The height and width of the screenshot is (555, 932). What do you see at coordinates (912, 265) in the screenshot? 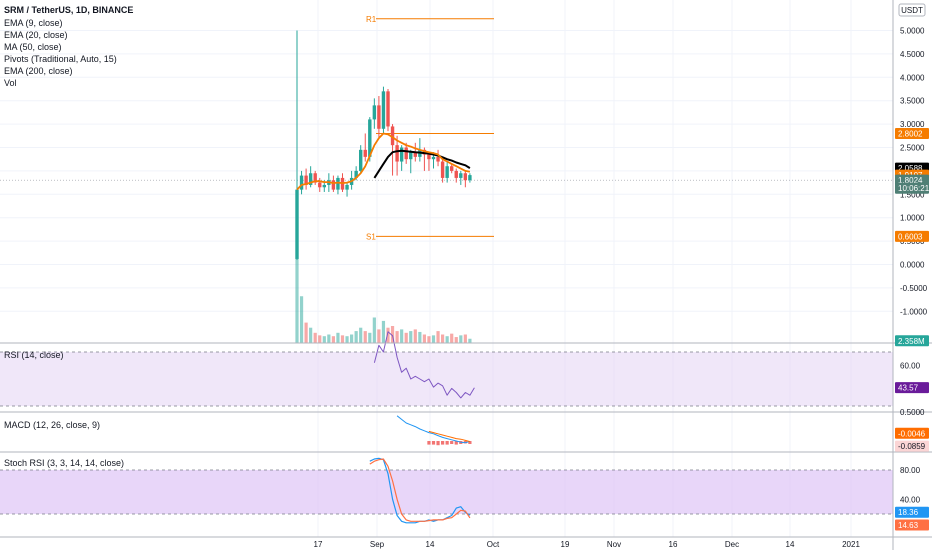
I see `price-axis-tick: 0.0000` at bounding box center [912, 265].